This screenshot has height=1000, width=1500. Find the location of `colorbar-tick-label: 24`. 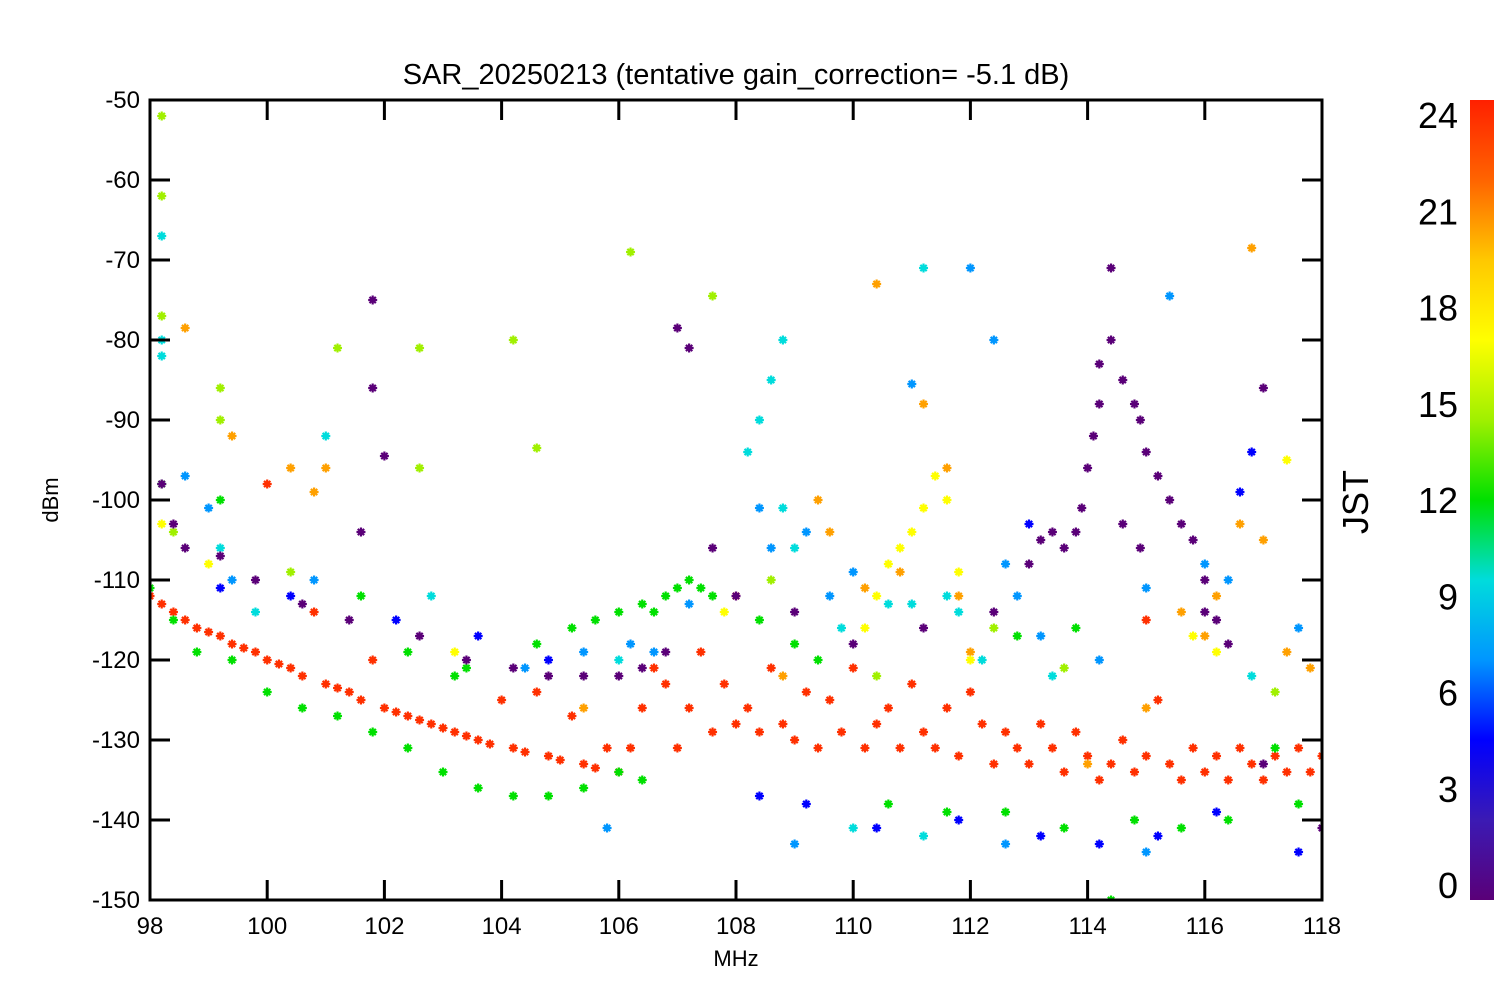

colorbar-tick-label: 24 is located at coordinates (1438, 115).